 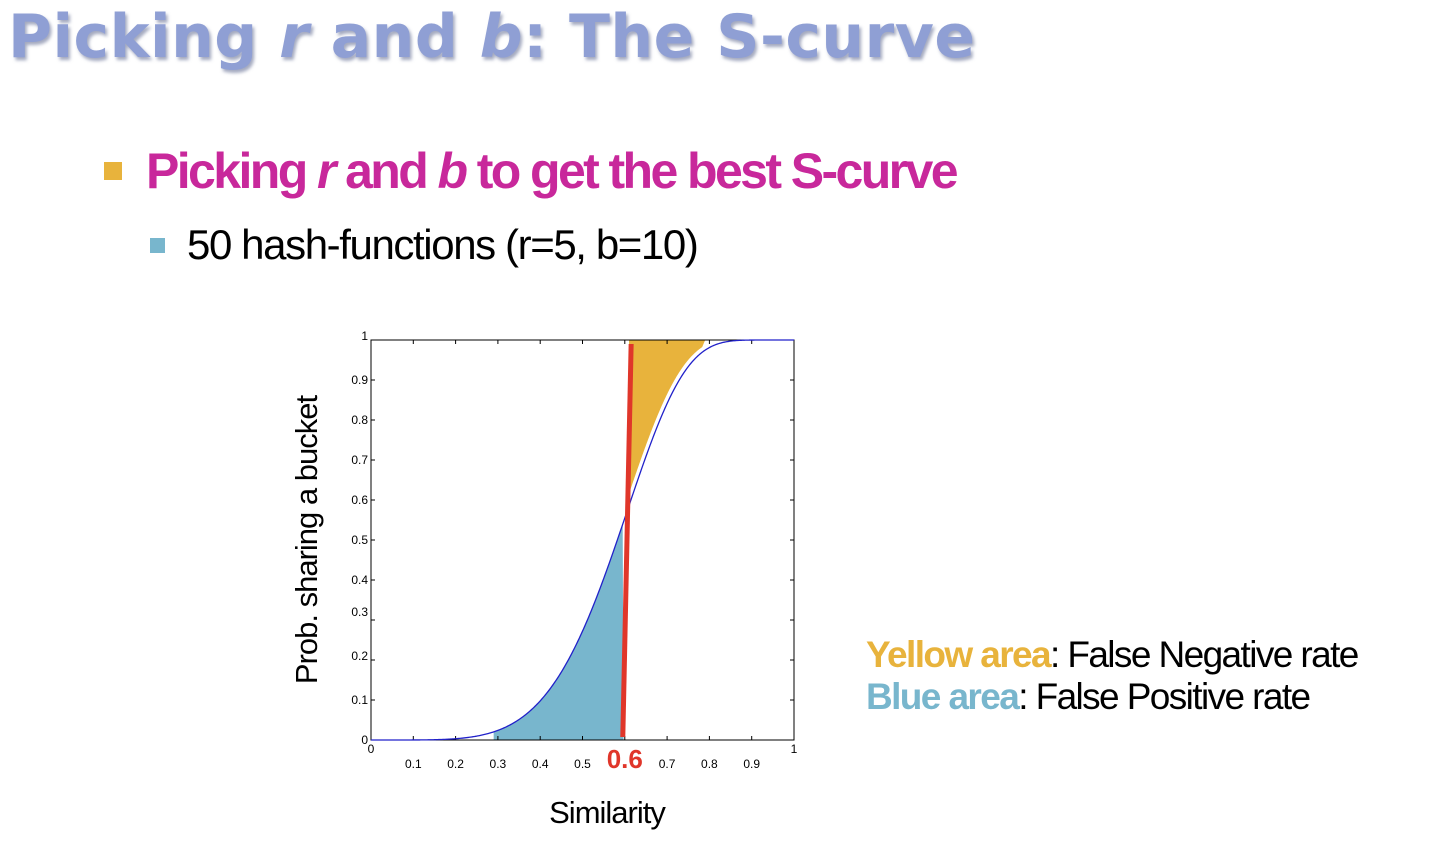 What do you see at coordinates (1204, 654) in the screenshot?
I see `legend-text-yellow: : False Negative rate` at bounding box center [1204, 654].